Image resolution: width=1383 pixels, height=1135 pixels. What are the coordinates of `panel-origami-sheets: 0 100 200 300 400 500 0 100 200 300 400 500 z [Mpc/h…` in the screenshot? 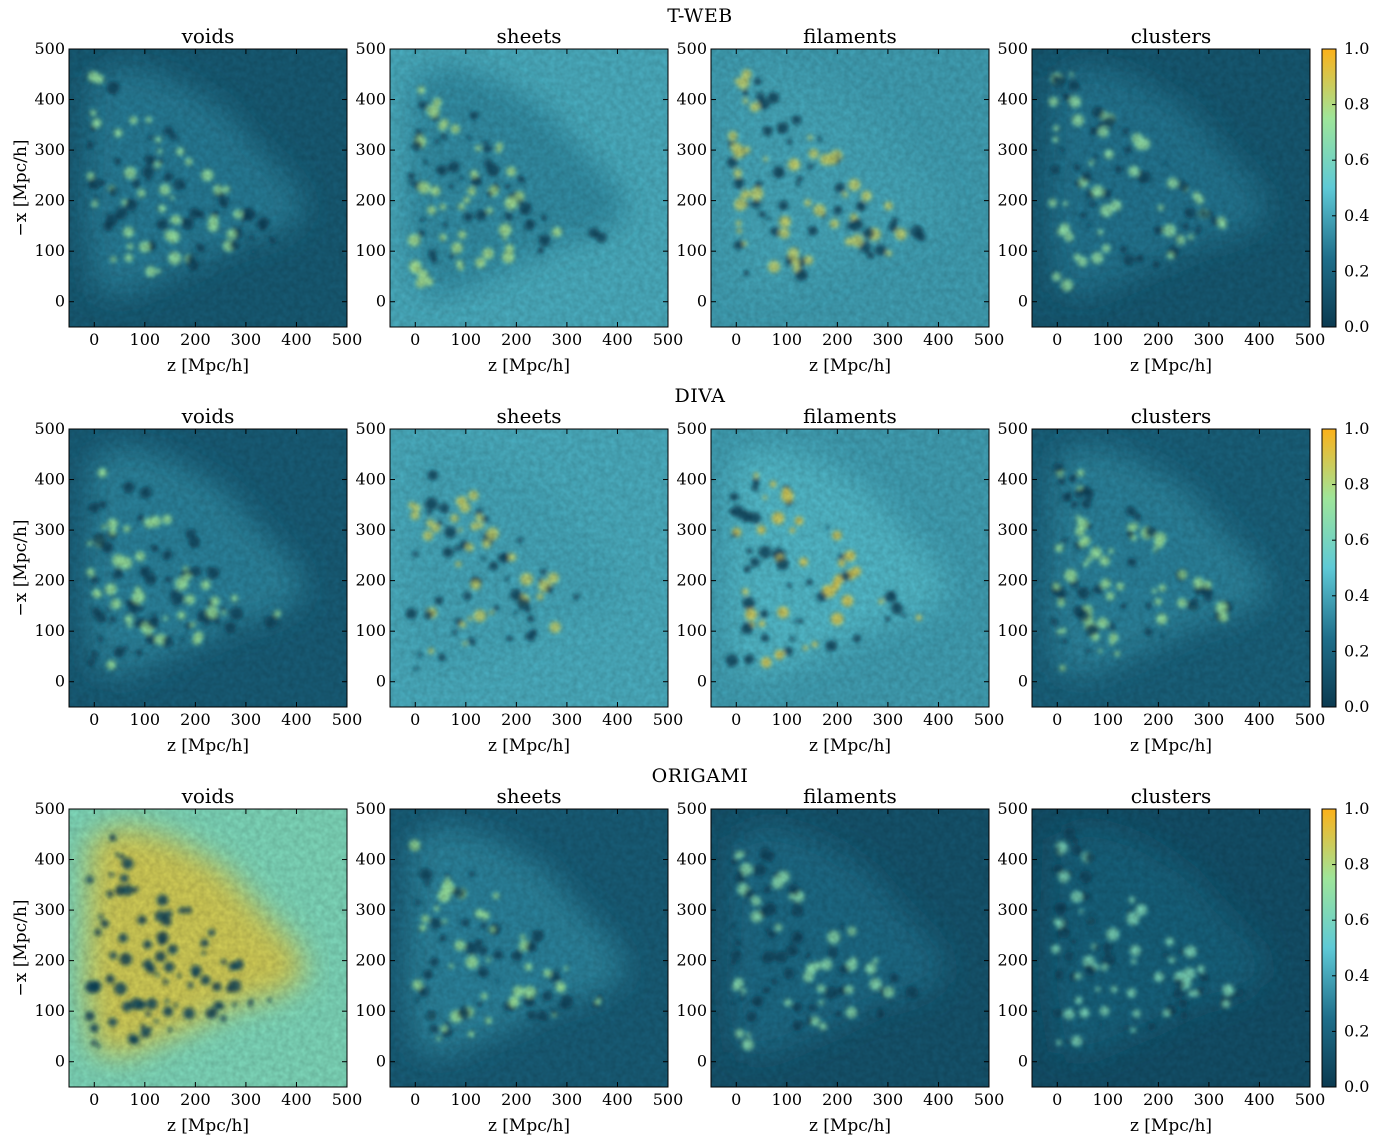 It's located at (519, 967).